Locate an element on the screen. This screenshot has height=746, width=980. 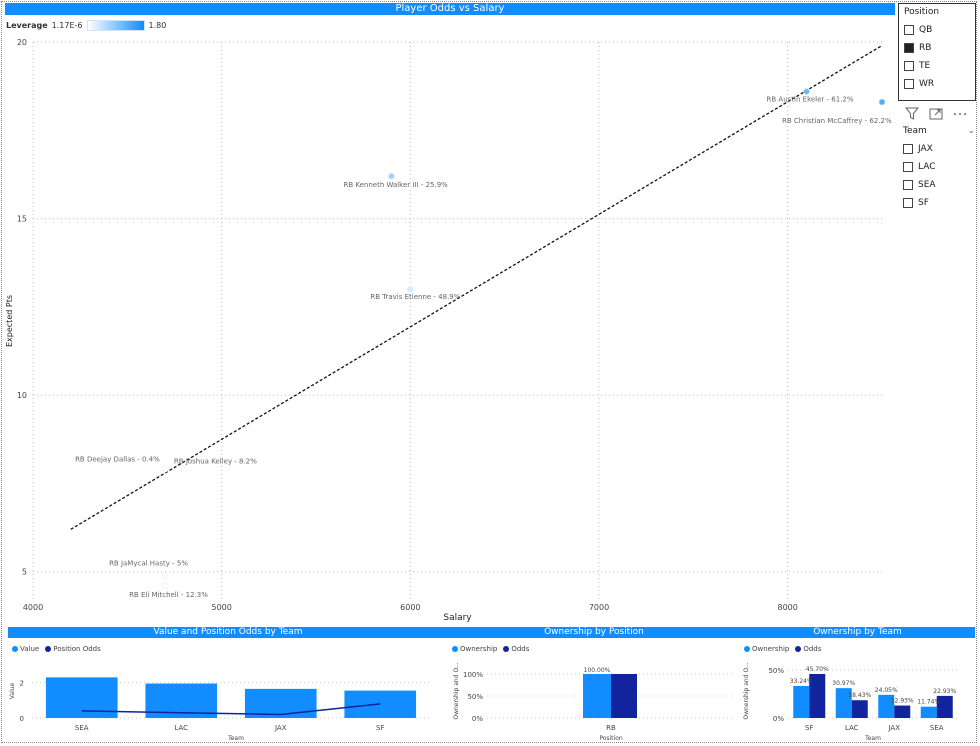
position-slicer: Position QB RB TE WR is located at coordinates (937, 52).